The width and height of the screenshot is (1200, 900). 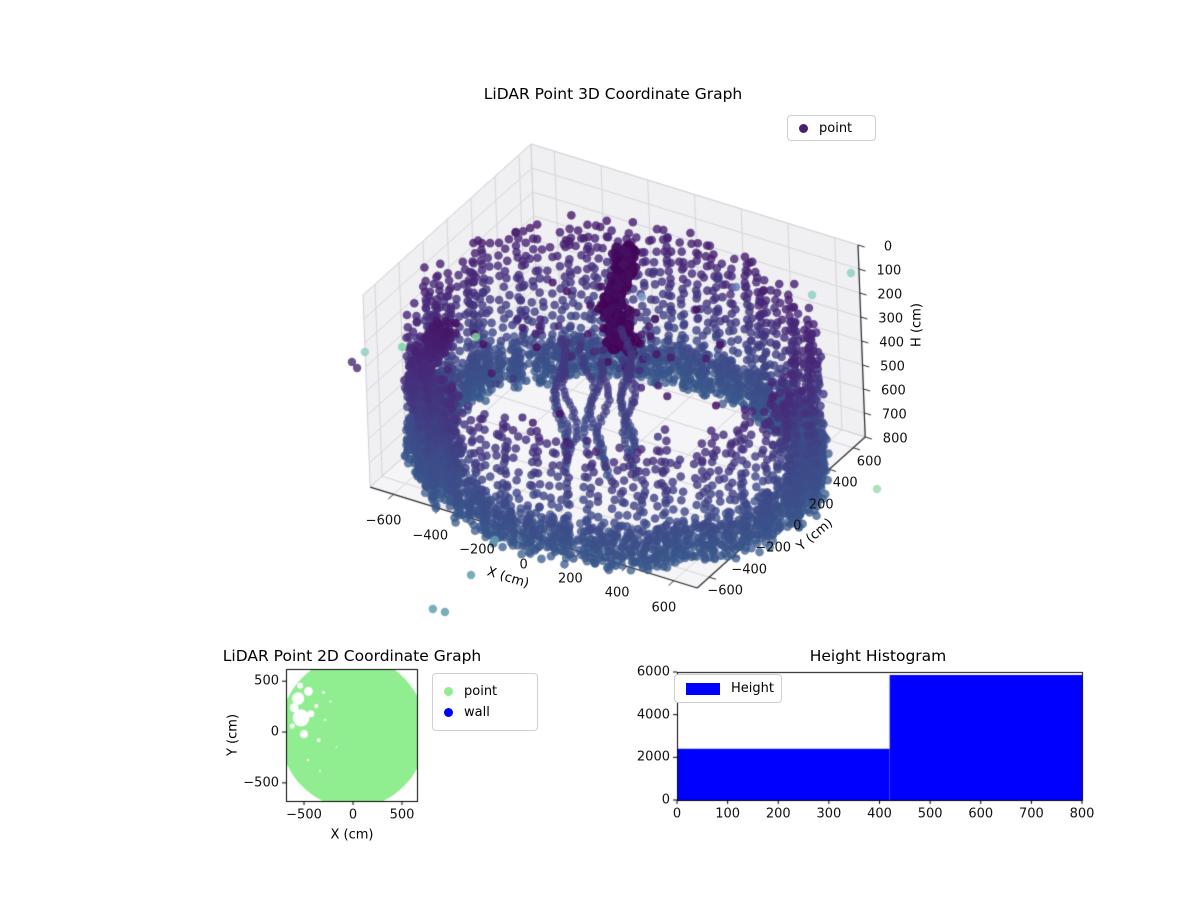 I want to click on plot2d-legend: point wall, so click(x=485, y=702).